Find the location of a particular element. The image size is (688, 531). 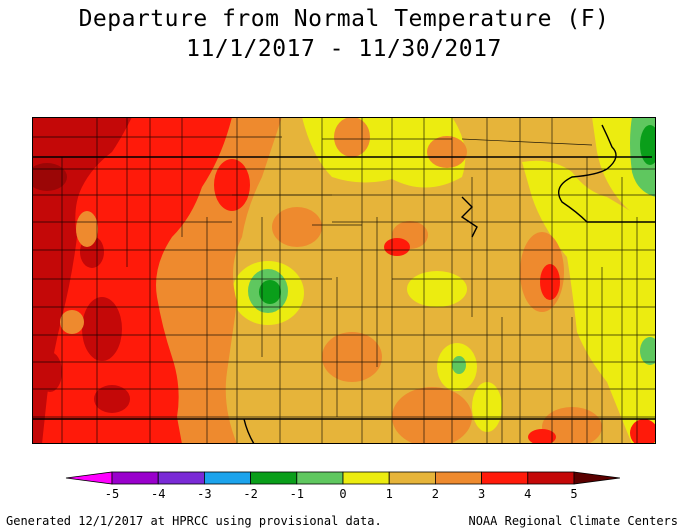

region-minus2-center is located at coordinates (270, 292).